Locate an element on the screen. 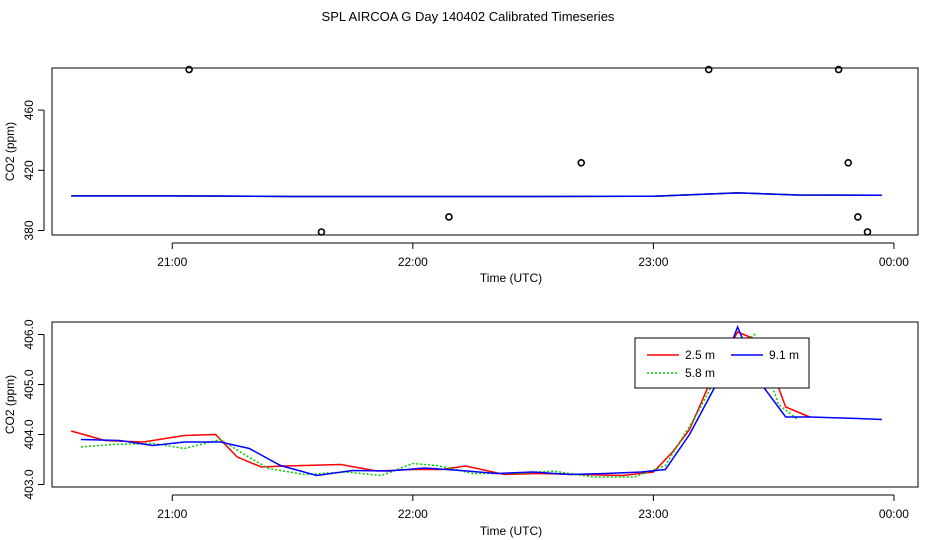 The height and width of the screenshot is (540, 936). legend-box is located at coordinates (722, 363).